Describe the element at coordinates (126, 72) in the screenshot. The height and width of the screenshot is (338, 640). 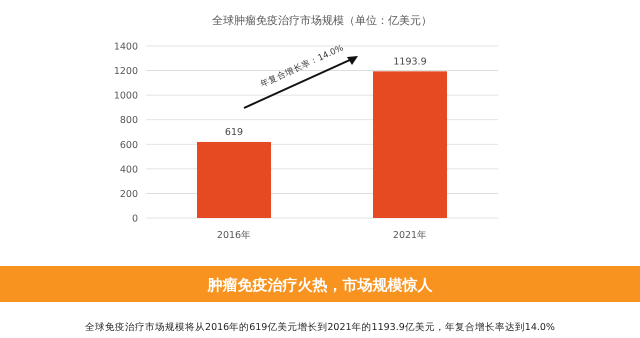
I see `y-tick-label: 1200` at that location.